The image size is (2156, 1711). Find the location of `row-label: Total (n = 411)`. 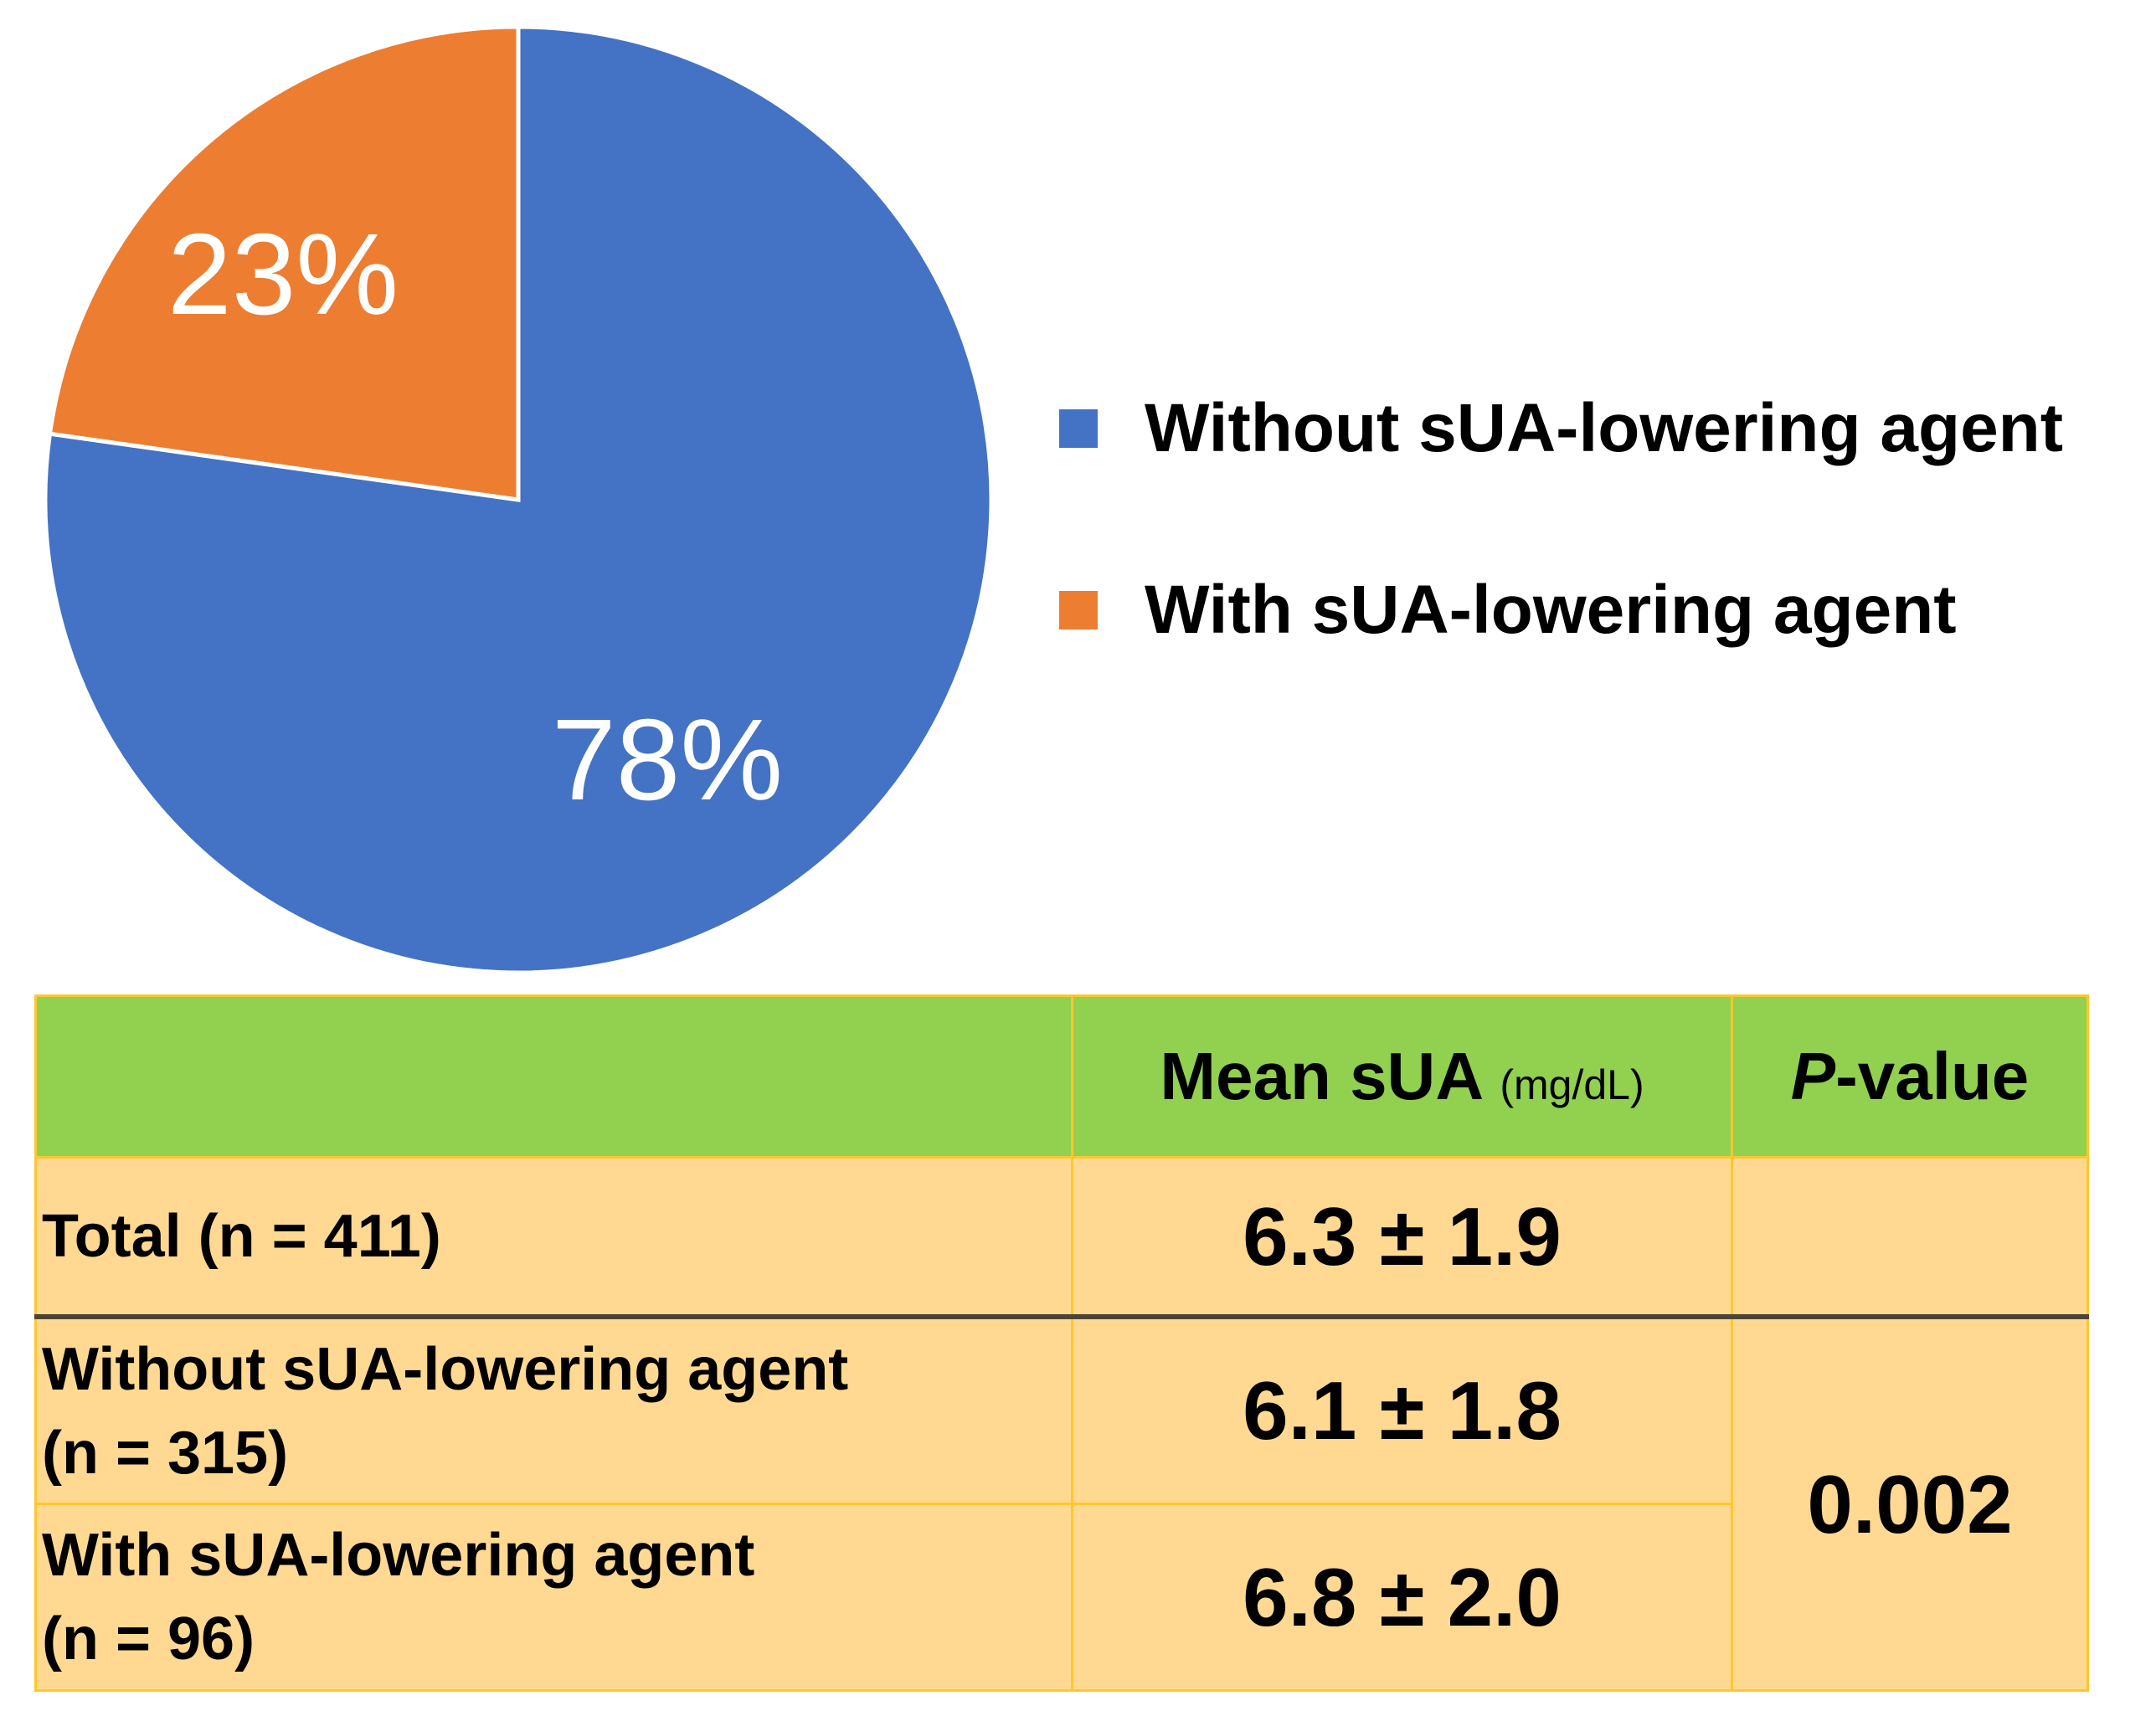

row-label: Total (n = 411) is located at coordinates (553, 1238).